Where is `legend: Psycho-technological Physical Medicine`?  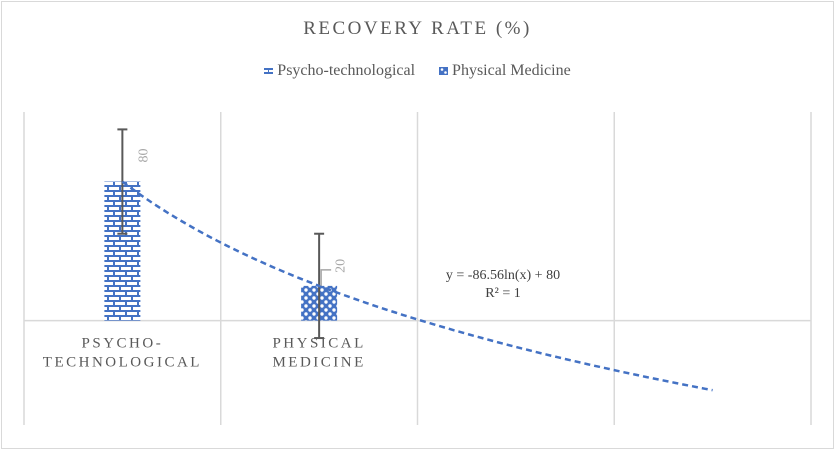
legend: Psycho-technological Physical Medicine is located at coordinates (417, 71).